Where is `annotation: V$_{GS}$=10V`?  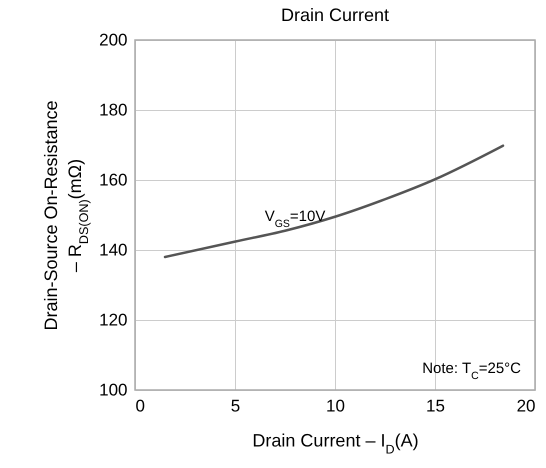
annotation: V$_{GS}$=10V is located at coordinates (295, 219).